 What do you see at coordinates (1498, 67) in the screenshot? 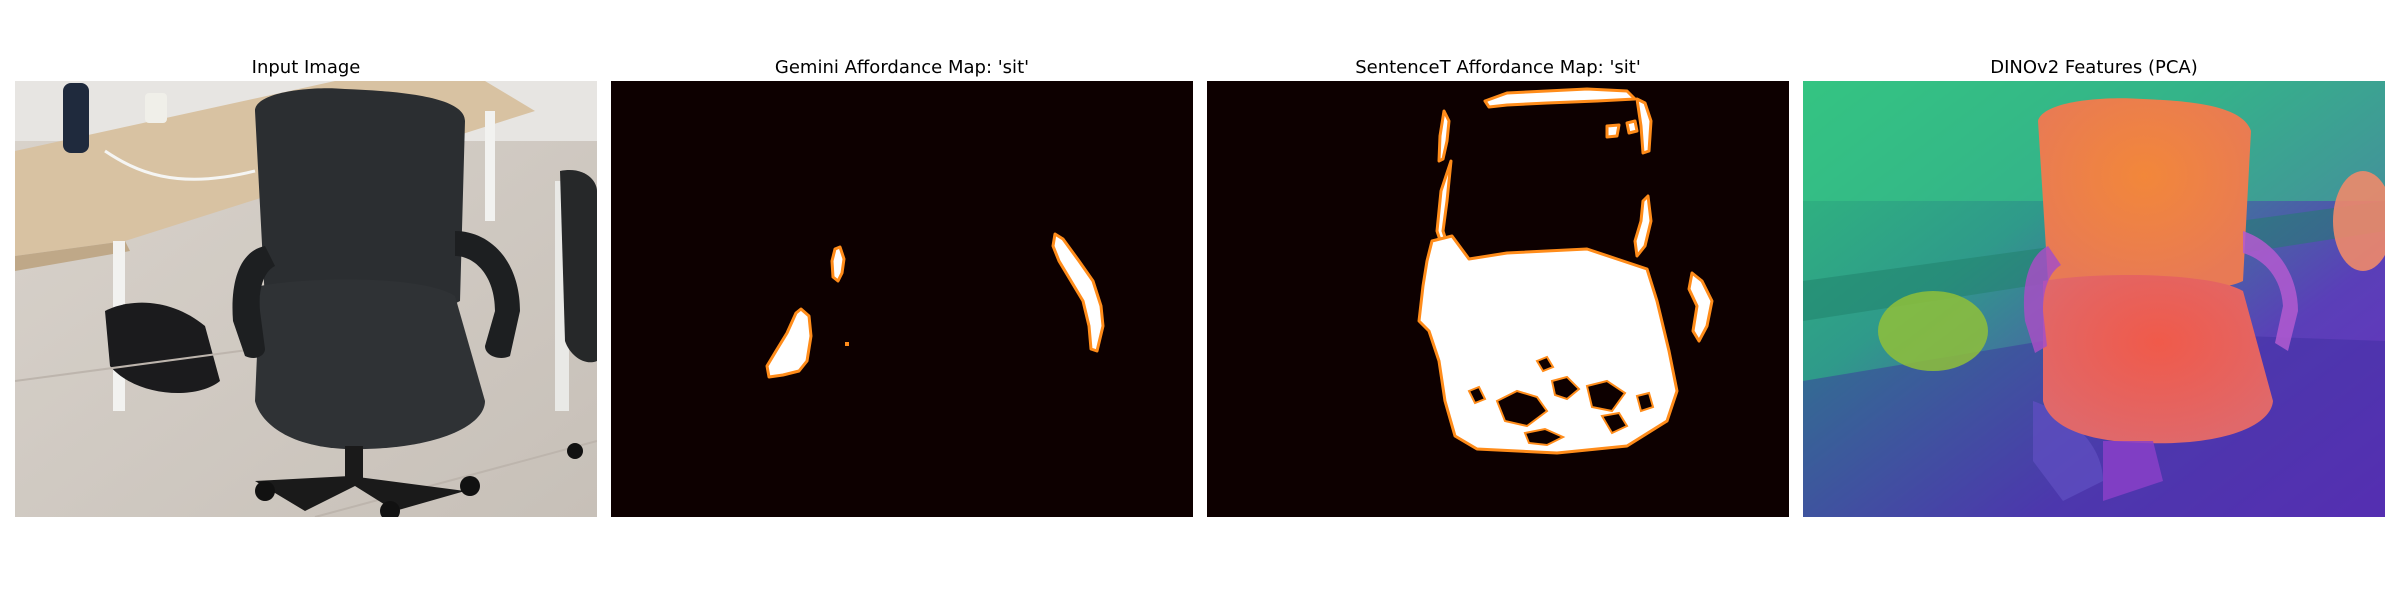
I see `panel-title: SentenceT Affordance Map: 'sit'` at bounding box center [1498, 67].